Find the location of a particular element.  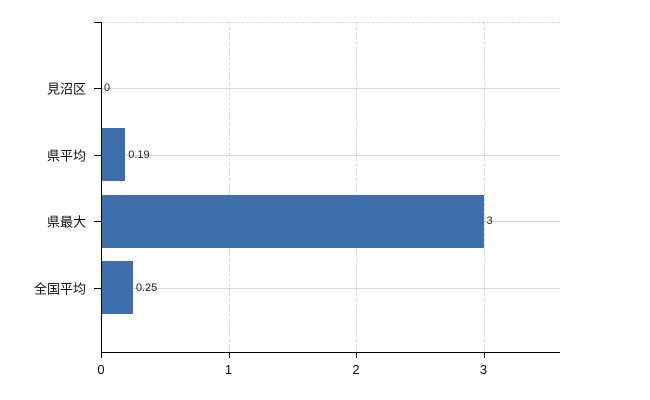

category-label: 県平均 is located at coordinates (66, 155).